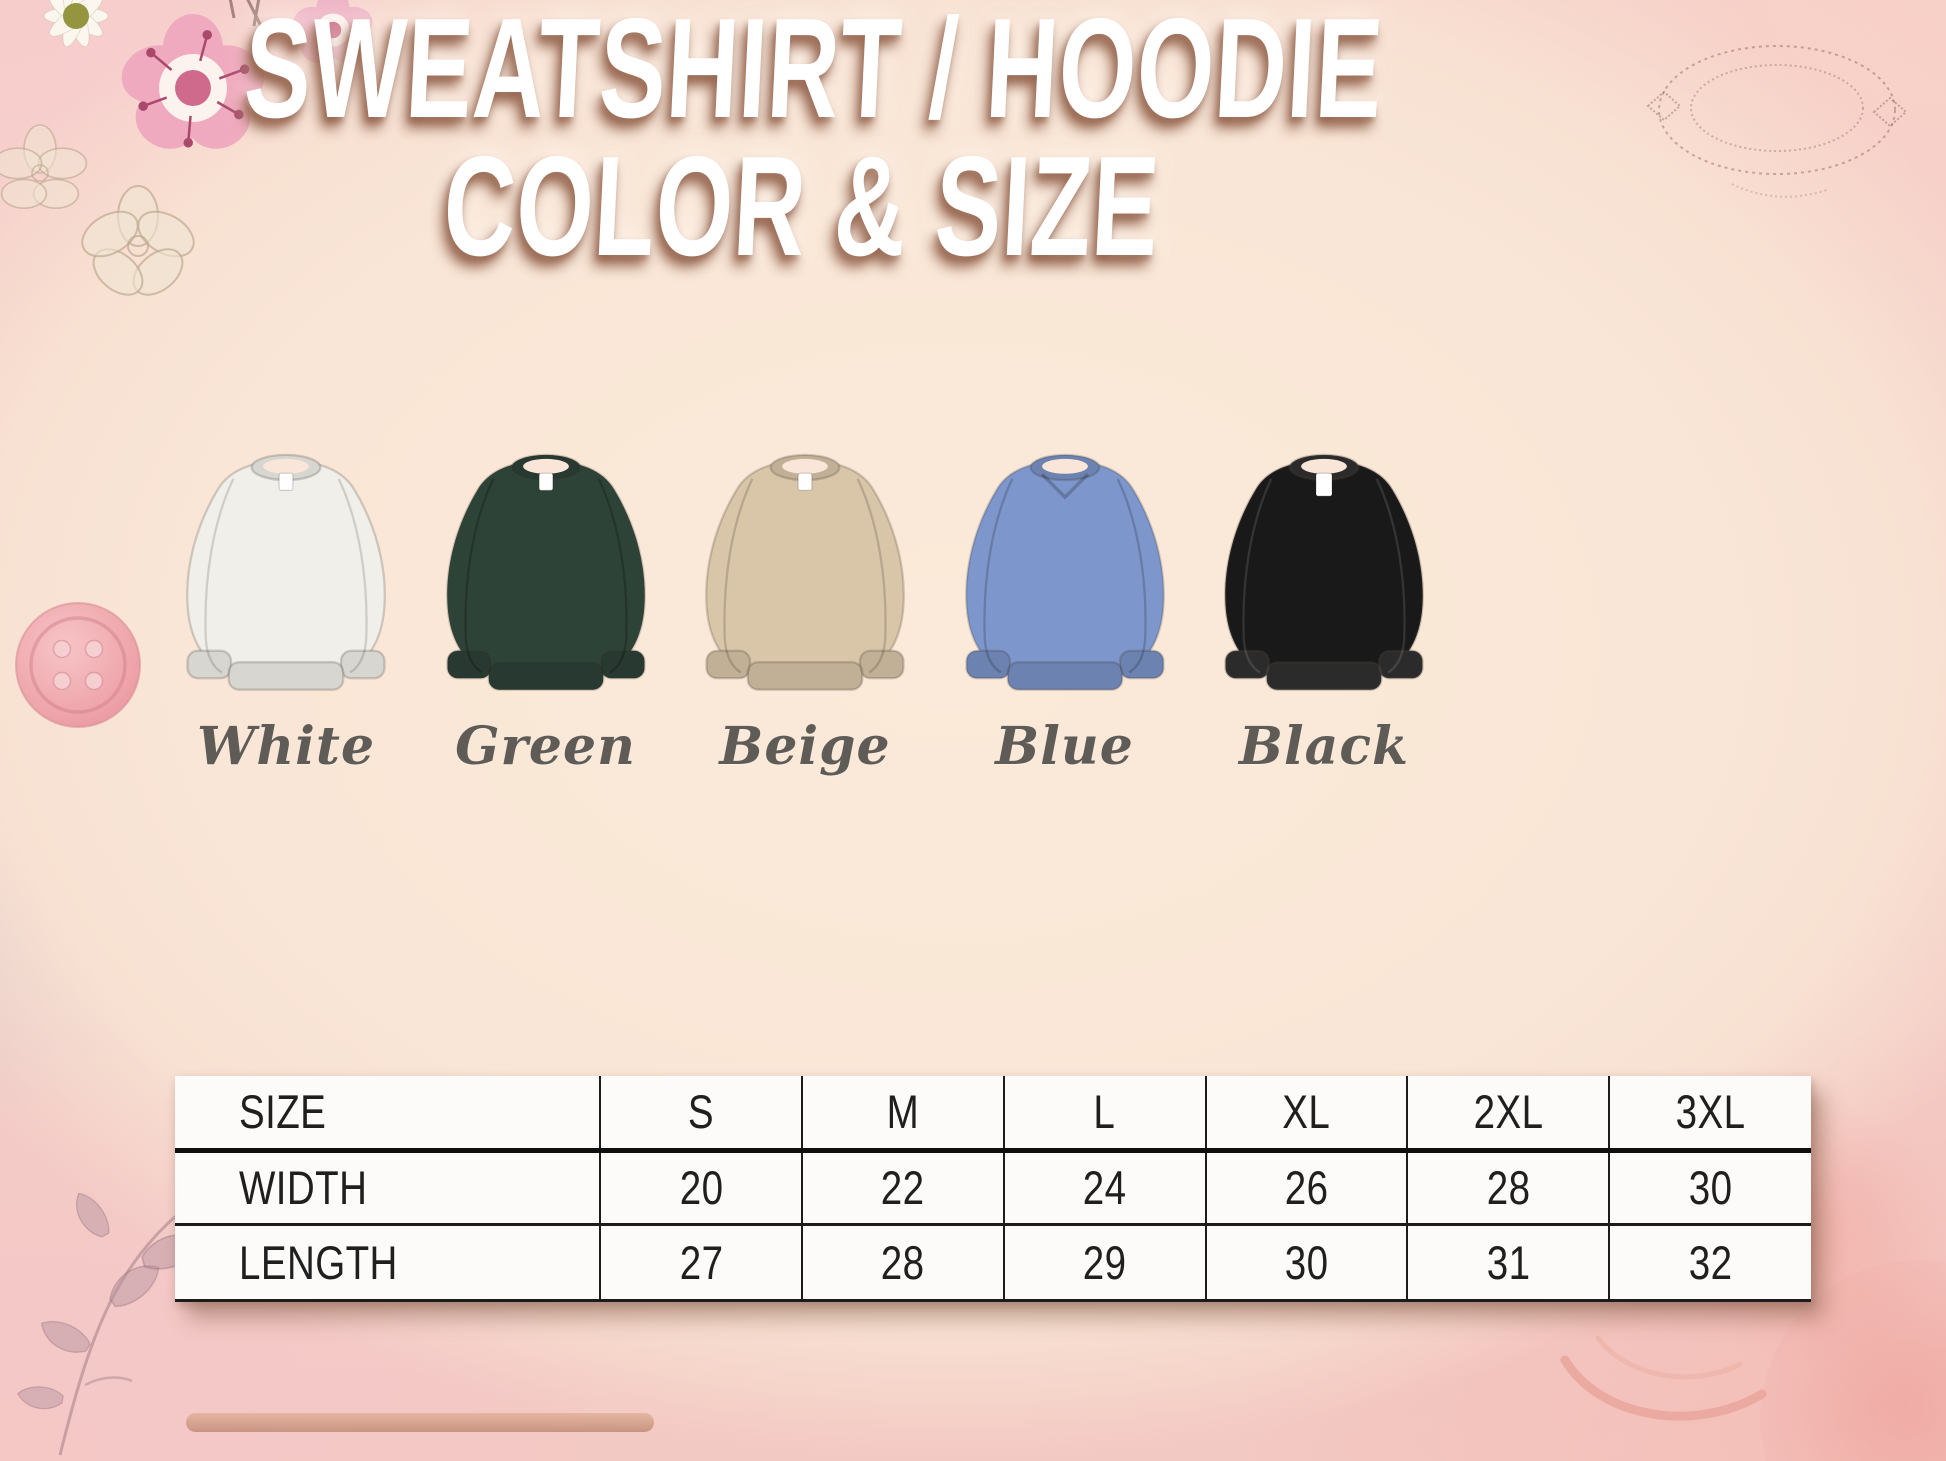 This screenshot has height=1461, width=1946. Describe the element at coordinates (1307, 1114) in the screenshot. I see `header-cell-xl: XL` at that location.